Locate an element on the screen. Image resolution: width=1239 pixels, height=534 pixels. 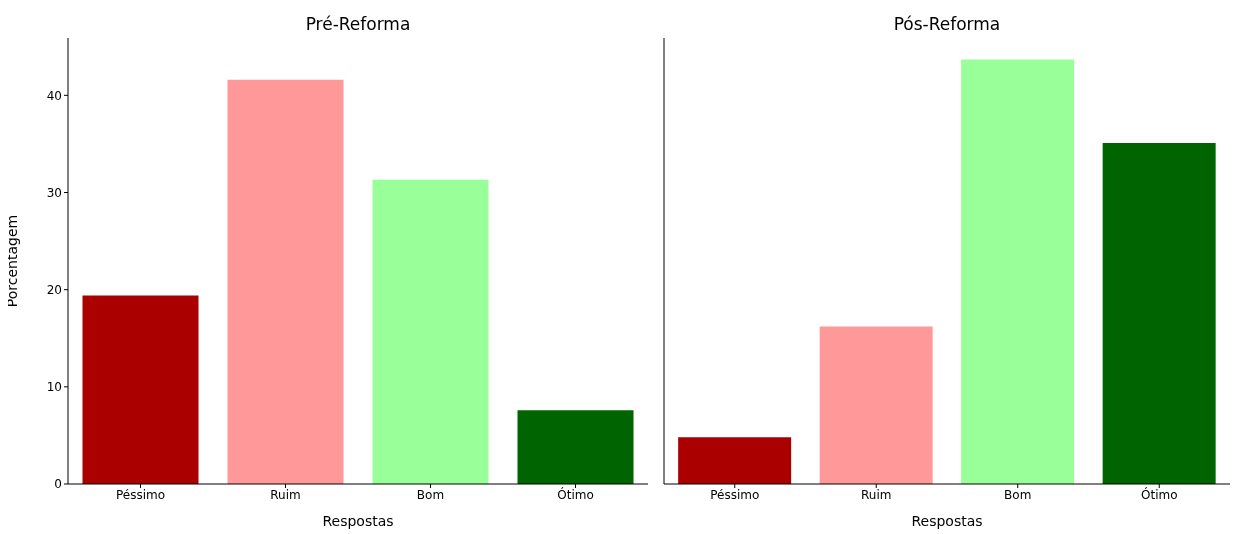
chart-title: Pós-Reforma is located at coordinates (947, 24).